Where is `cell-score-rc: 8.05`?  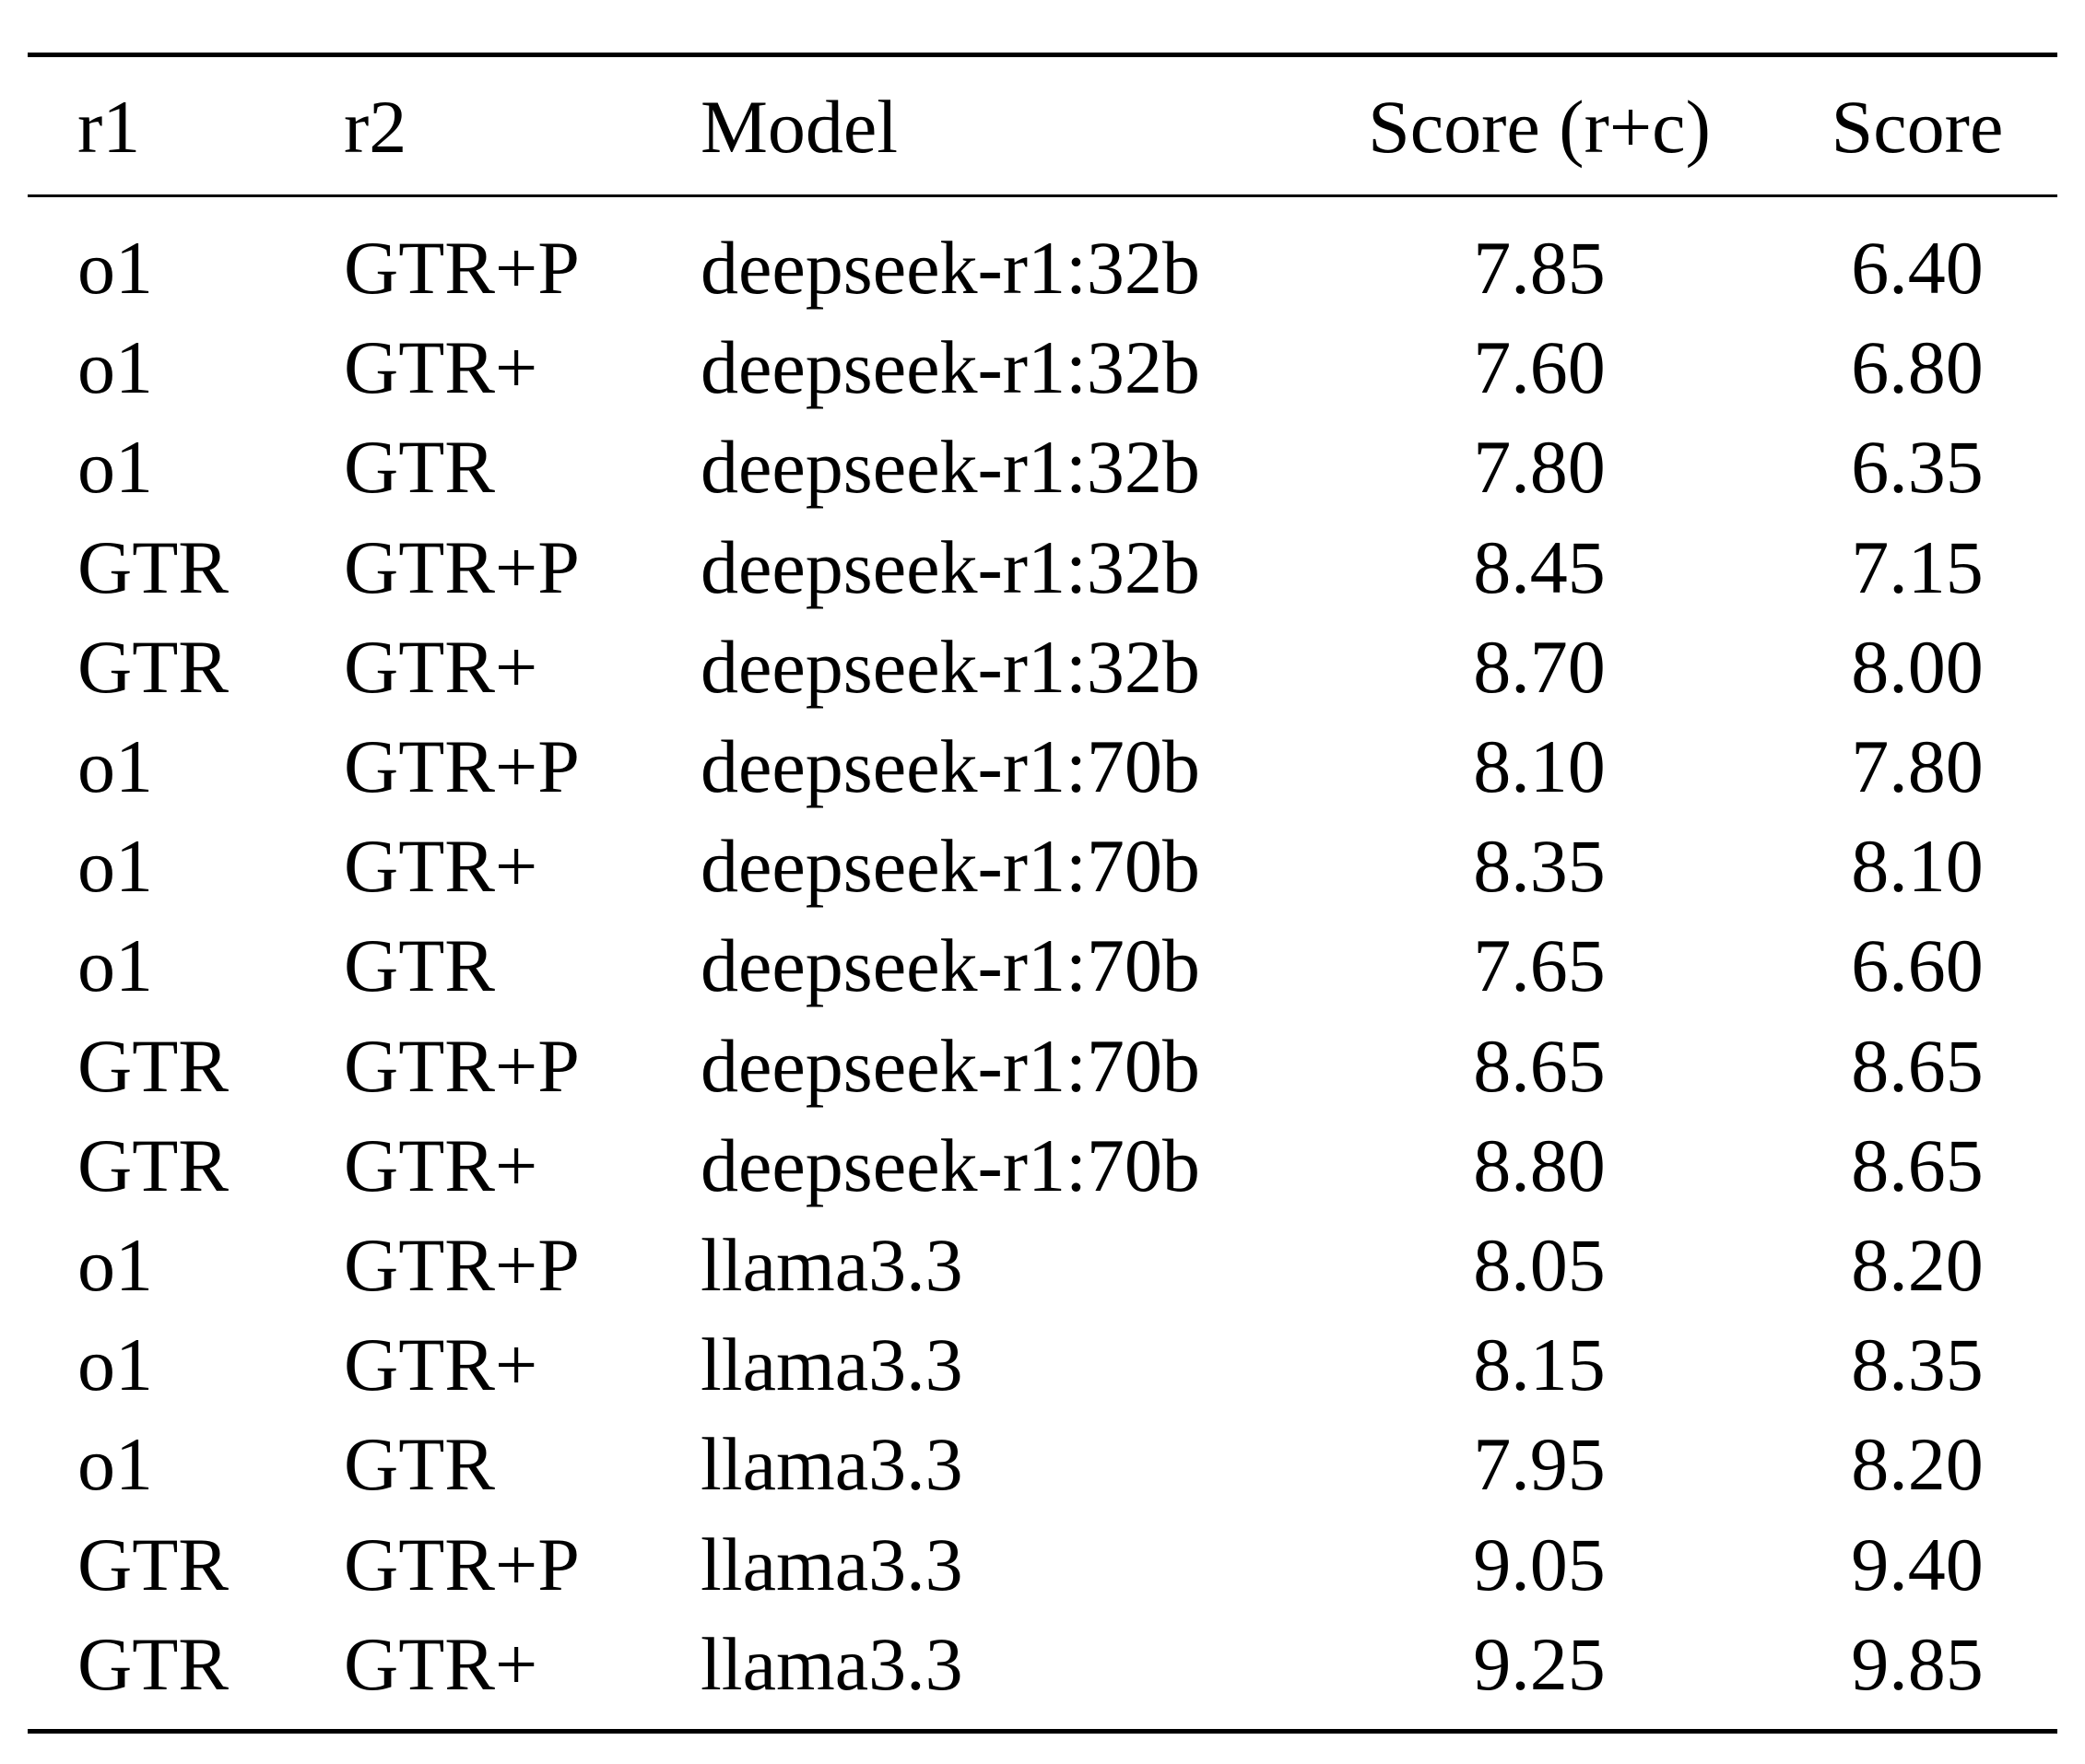
cell-score-rc: 8.05 is located at coordinates (1539, 1265).